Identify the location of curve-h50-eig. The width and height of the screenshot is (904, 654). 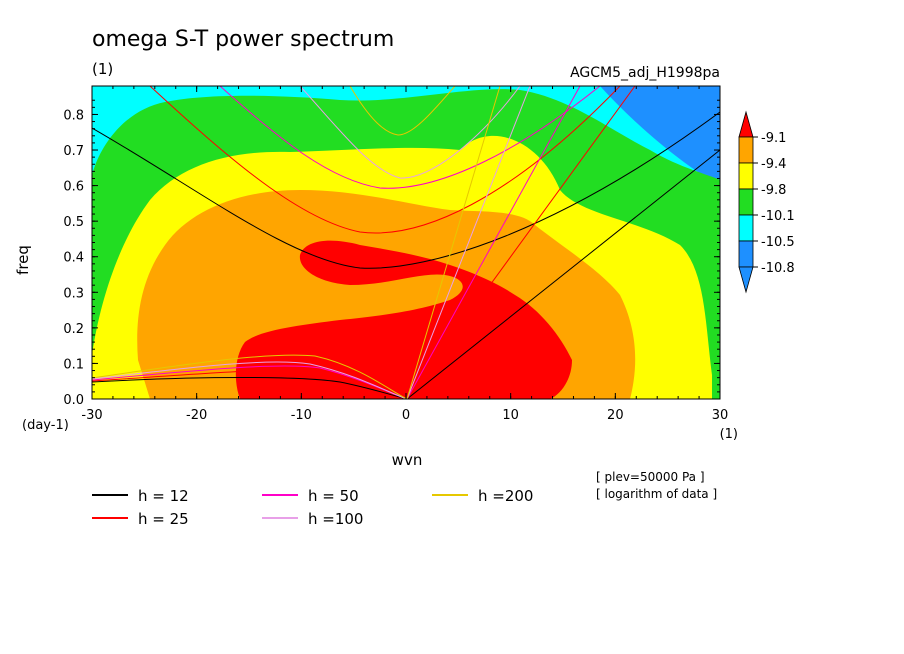
(410, 137).